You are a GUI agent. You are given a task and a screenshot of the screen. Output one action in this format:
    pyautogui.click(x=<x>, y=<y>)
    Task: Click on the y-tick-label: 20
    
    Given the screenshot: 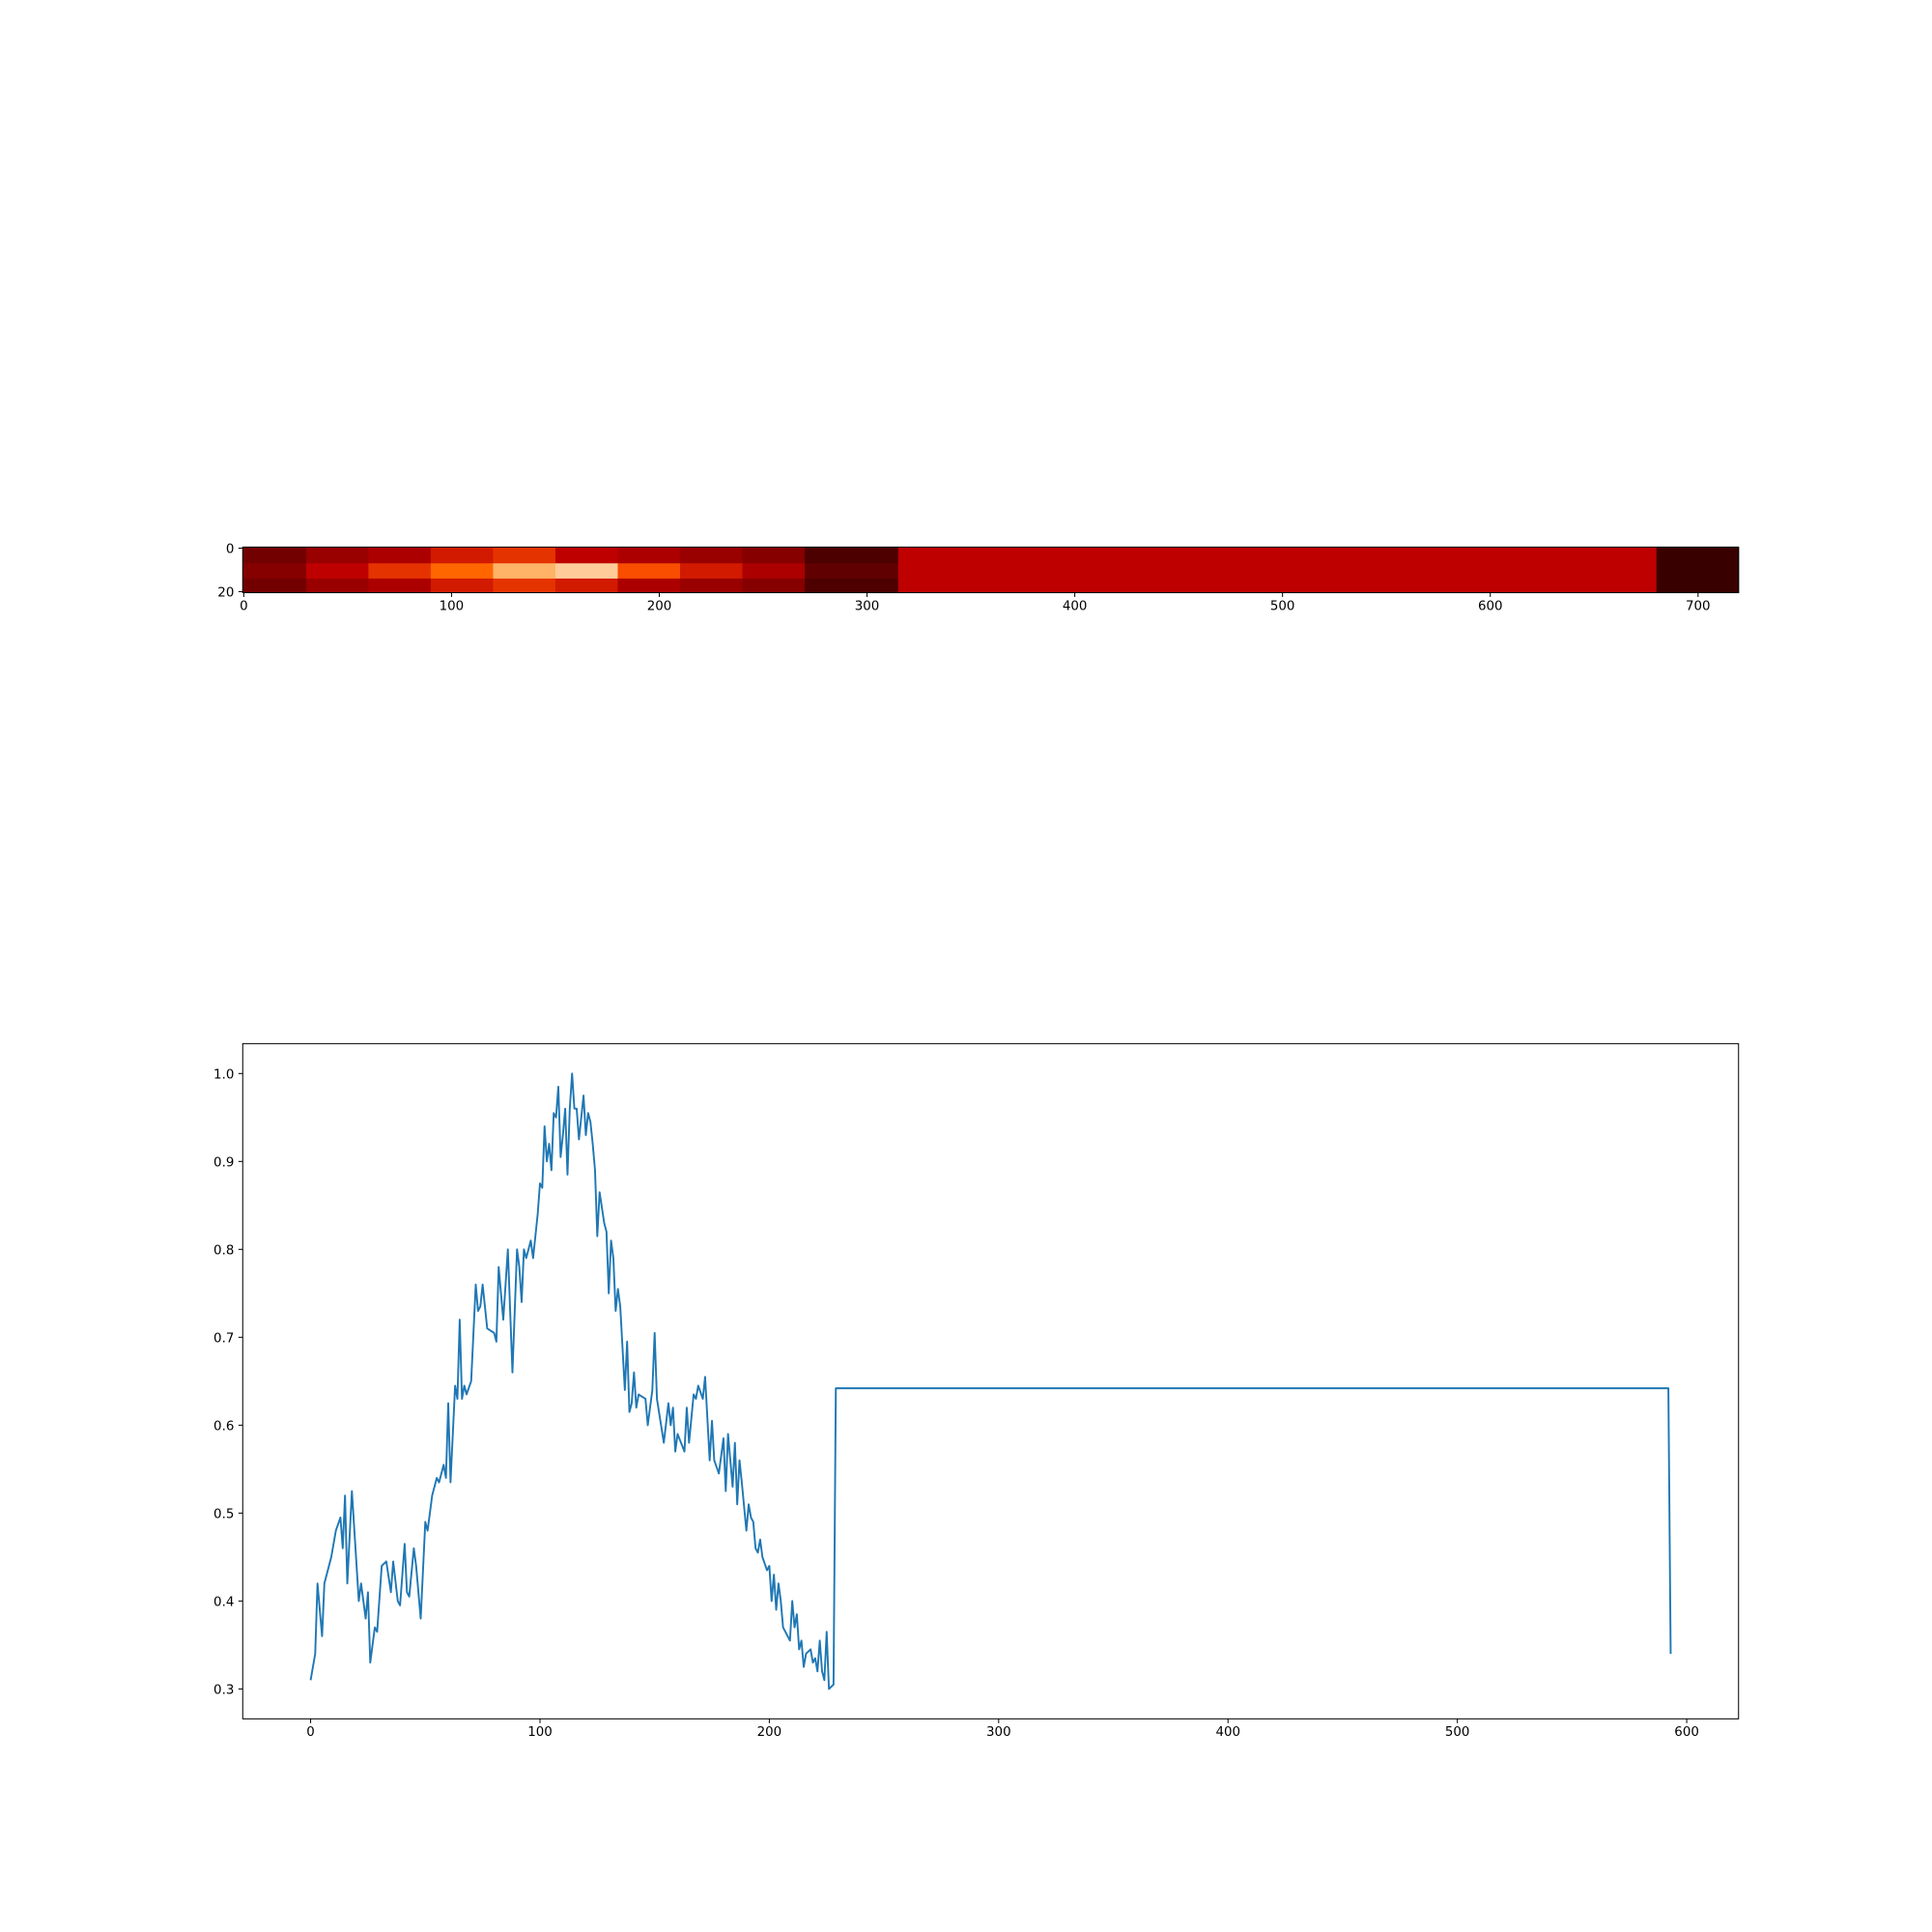 What is the action you would take?
    pyautogui.click(x=225, y=592)
    